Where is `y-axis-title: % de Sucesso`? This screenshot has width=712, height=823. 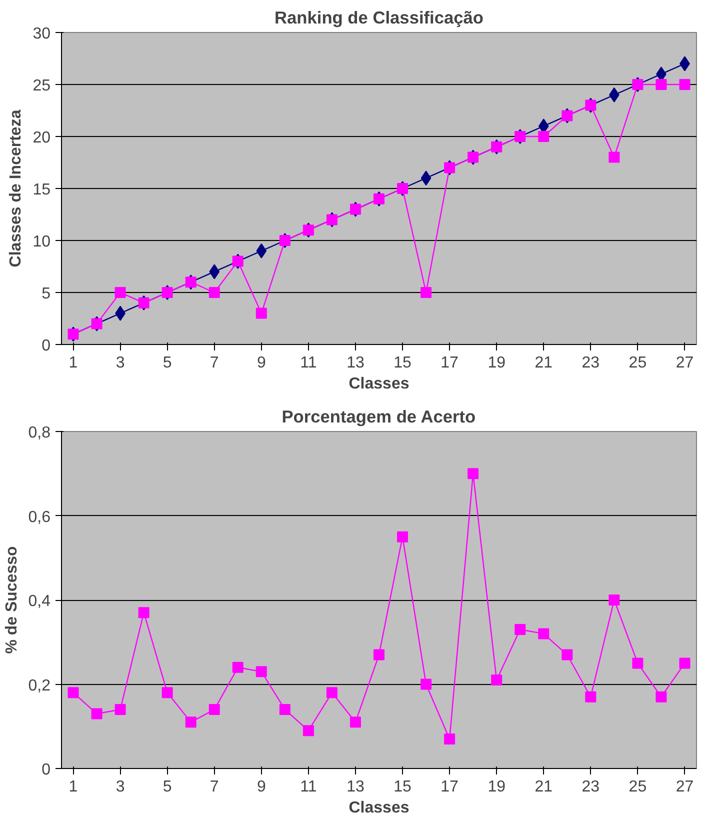 y-axis-title: % de Sucesso is located at coordinates (11, 600).